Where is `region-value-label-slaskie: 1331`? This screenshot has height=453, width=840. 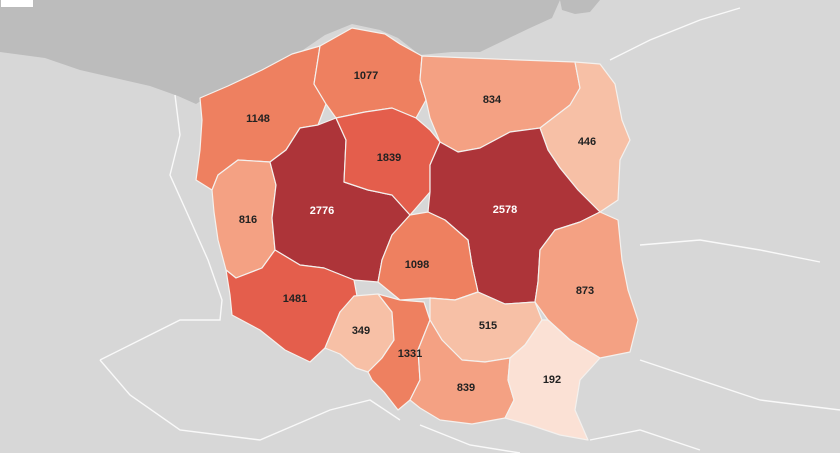 region-value-label-slaskie: 1331 is located at coordinates (410, 354).